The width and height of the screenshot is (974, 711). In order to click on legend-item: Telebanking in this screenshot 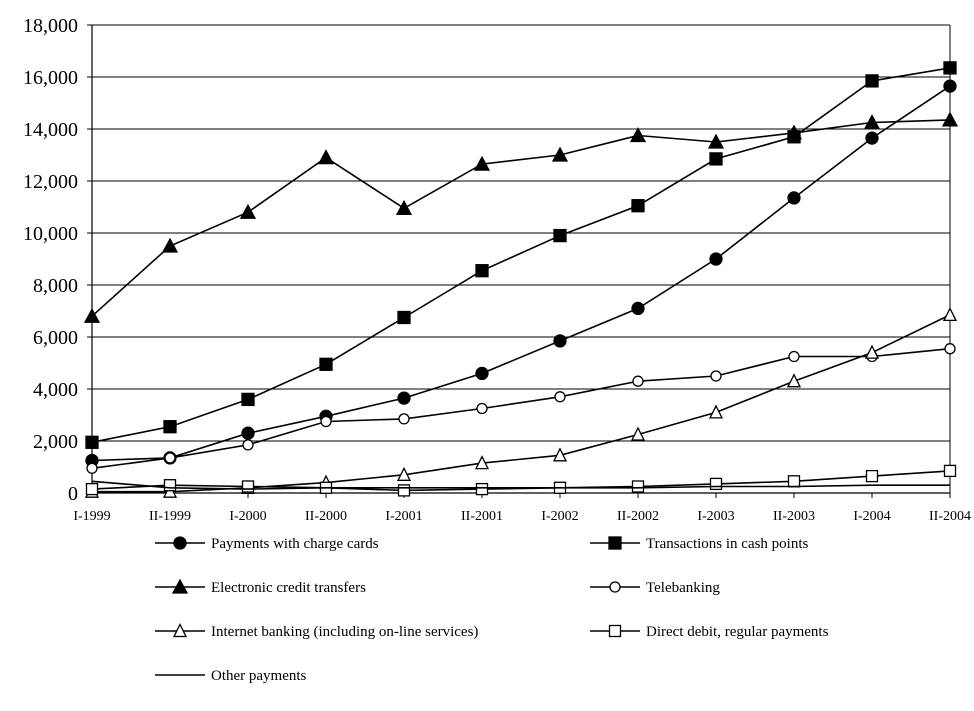, I will do `click(655, 588)`.